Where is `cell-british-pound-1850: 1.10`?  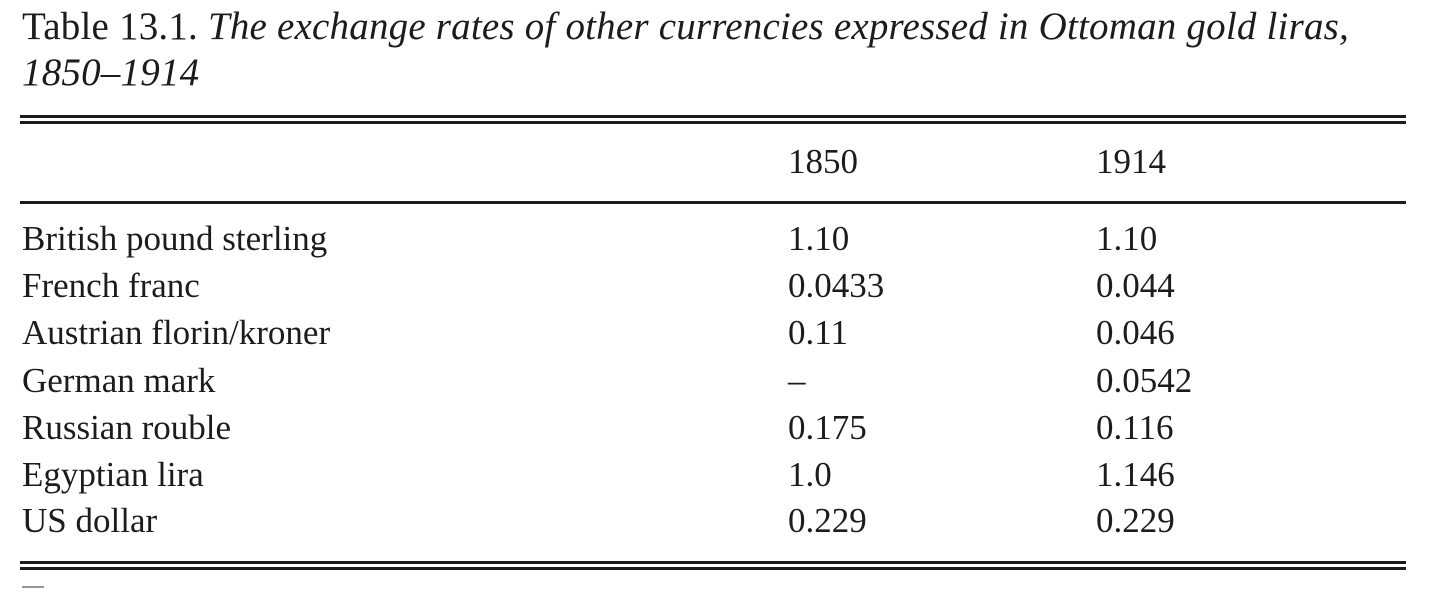
cell-british-pound-1850: 1.10 is located at coordinates (819, 238).